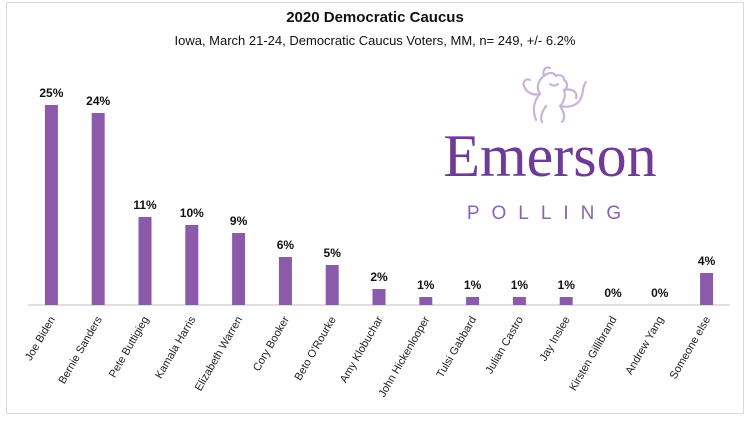 This screenshot has height=422, width=750. Describe the element at coordinates (51, 93) in the screenshot. I see `data-label: 25%` at that location.